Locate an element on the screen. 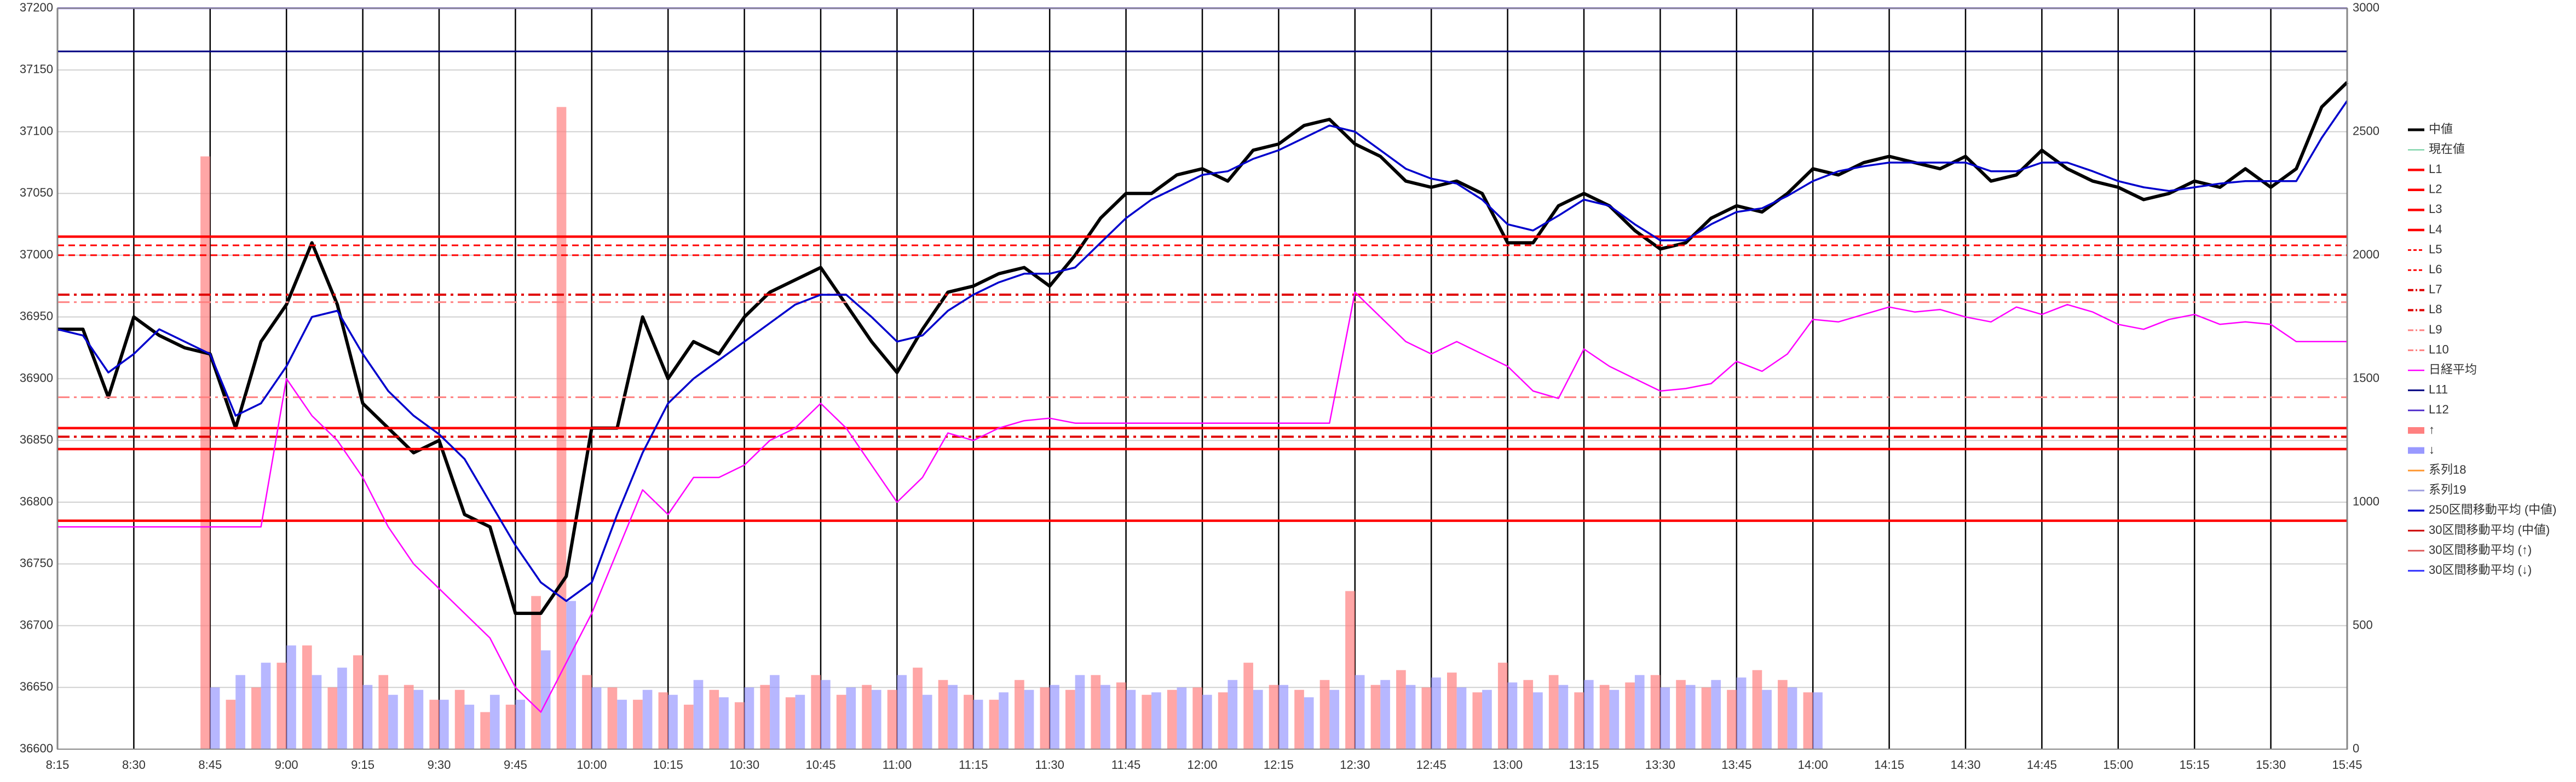 This screenshot has height=782, width=2576. y2-tick-label: 2500 is located at coordinates (2366, 130).